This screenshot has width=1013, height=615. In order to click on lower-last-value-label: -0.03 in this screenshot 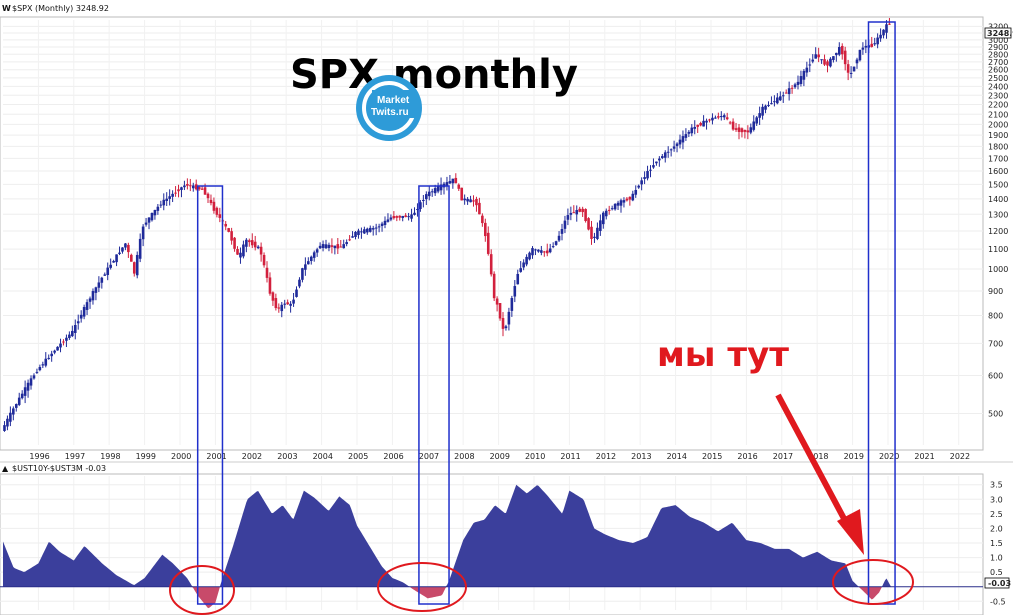, I will do `click(999, 583)`.